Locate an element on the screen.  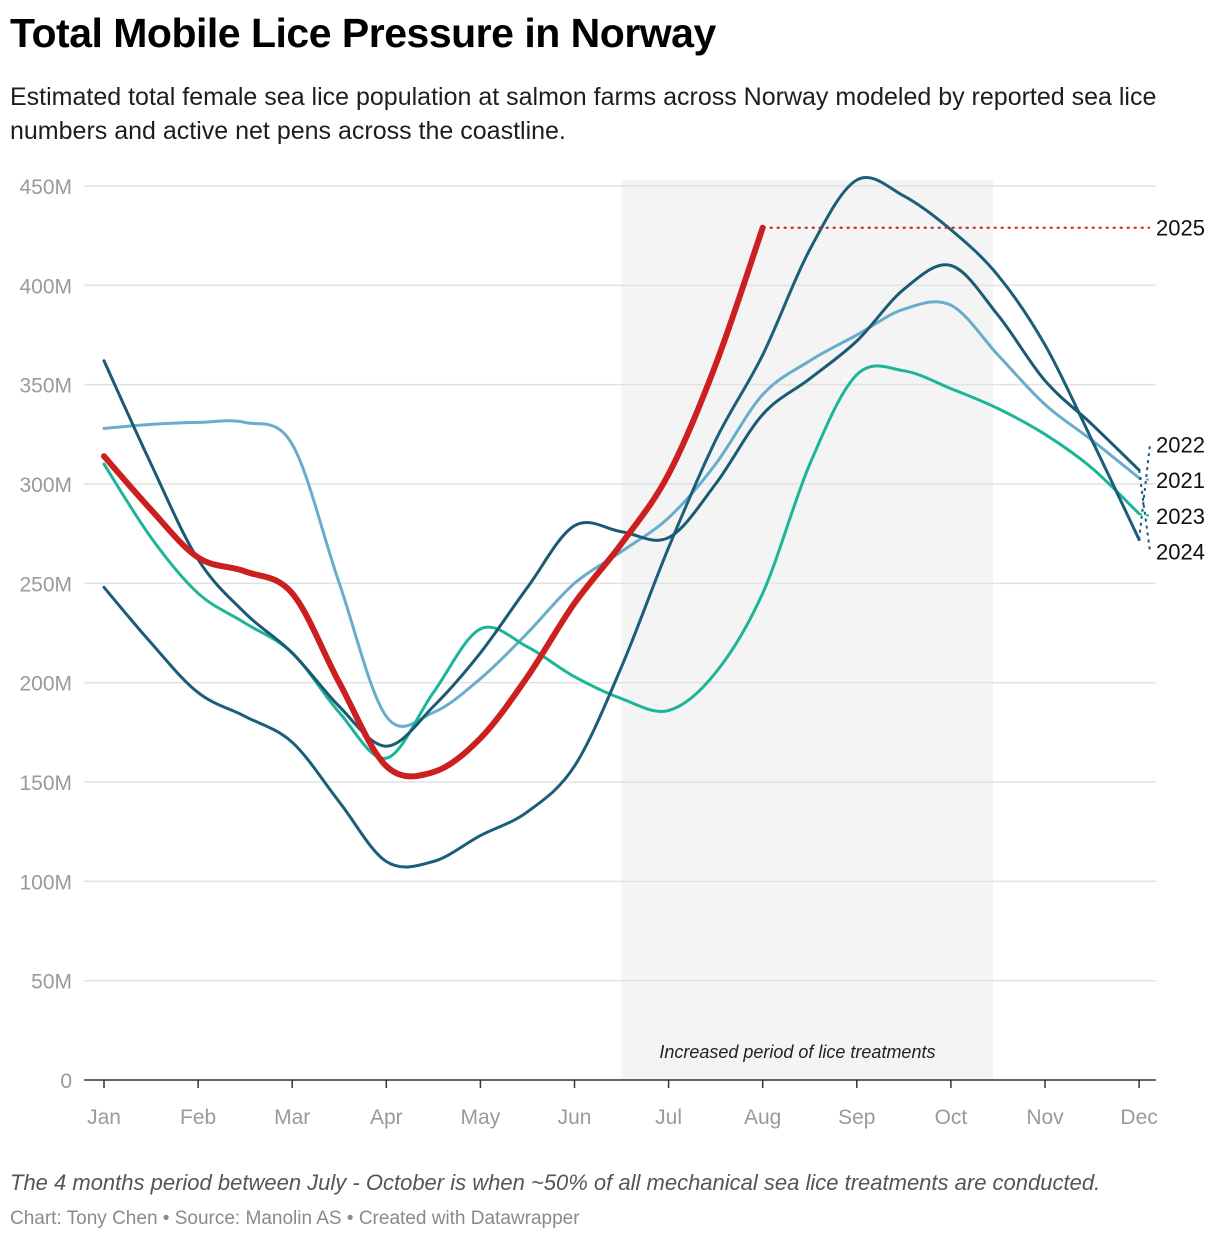
x-tick-label: Jul is located at coordinates (668, 1117).